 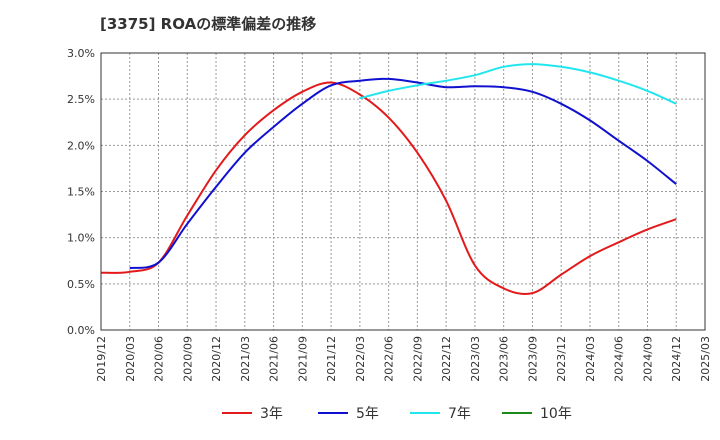 What do you see at coordinates (271, 414) in the screenshot?
I see `legend-label: 3年` at bounding box center [271, 414].